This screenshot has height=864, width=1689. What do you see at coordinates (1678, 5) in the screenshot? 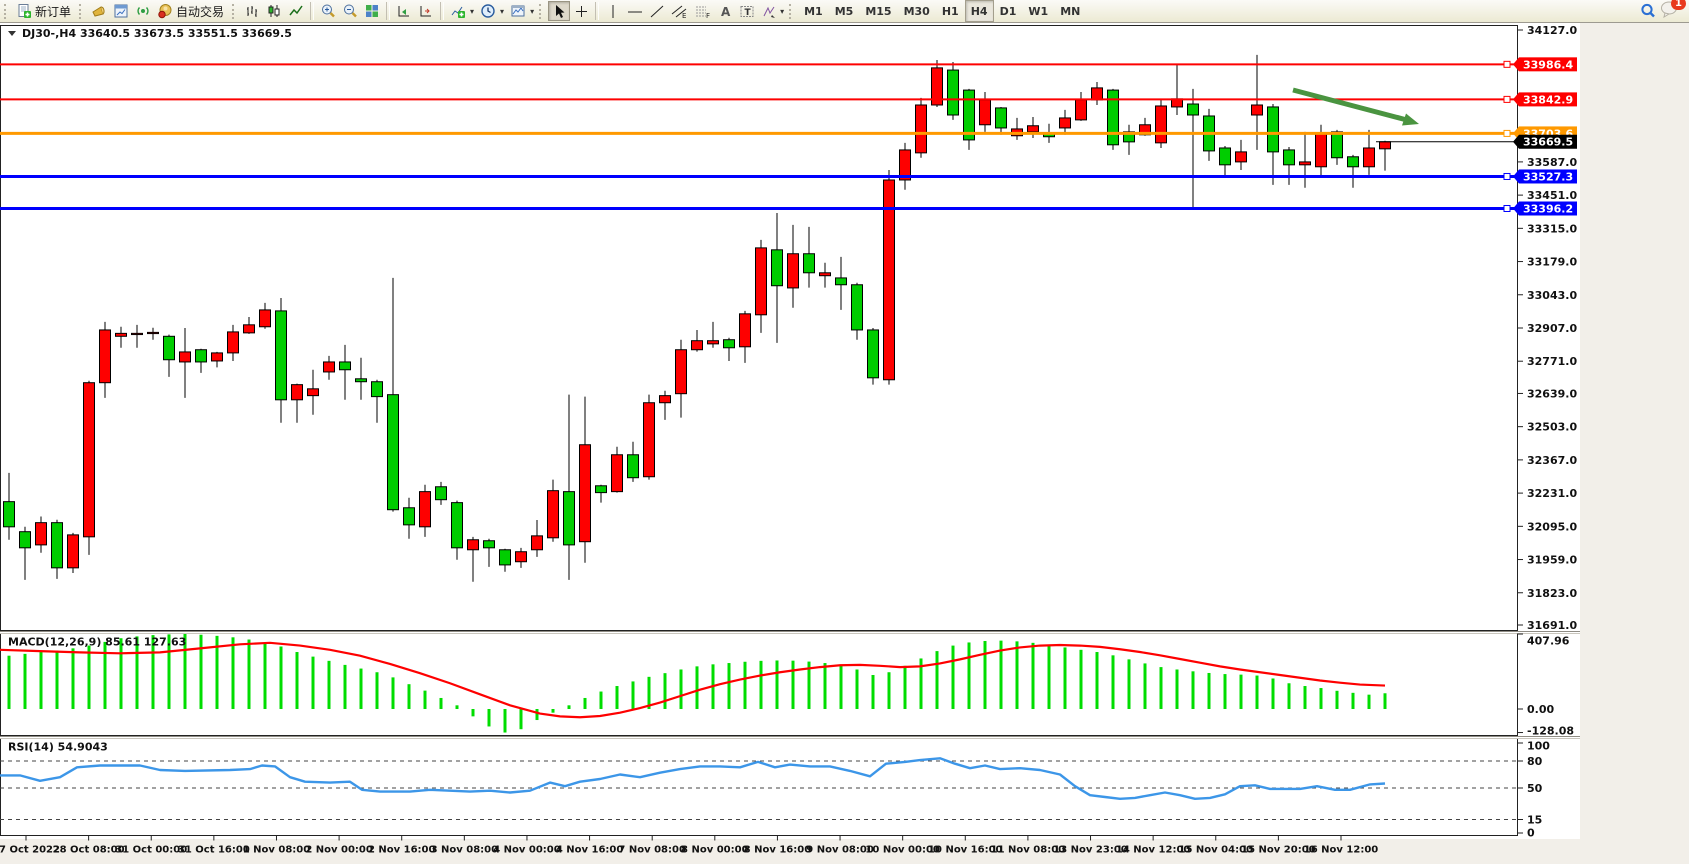
I see `notification-badge: 1` at bounding box center [1678, 5].